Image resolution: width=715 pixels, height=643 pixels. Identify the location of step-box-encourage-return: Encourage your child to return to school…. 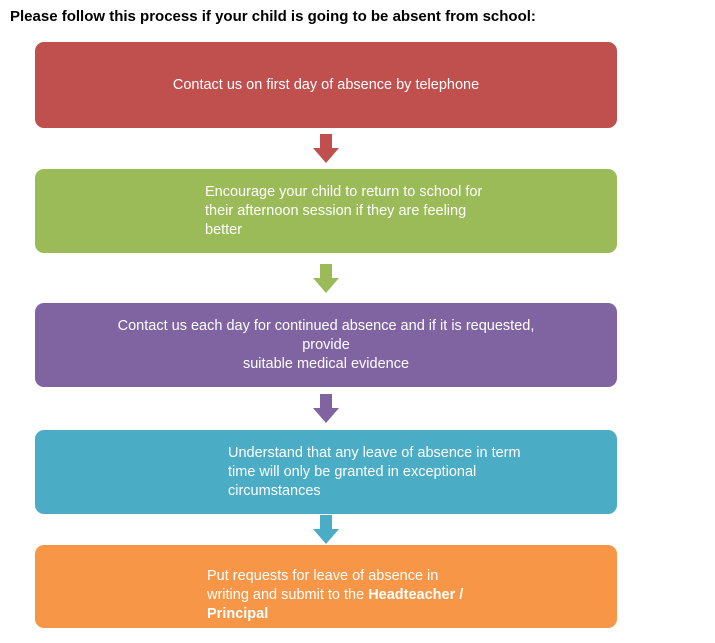
(326, 211).